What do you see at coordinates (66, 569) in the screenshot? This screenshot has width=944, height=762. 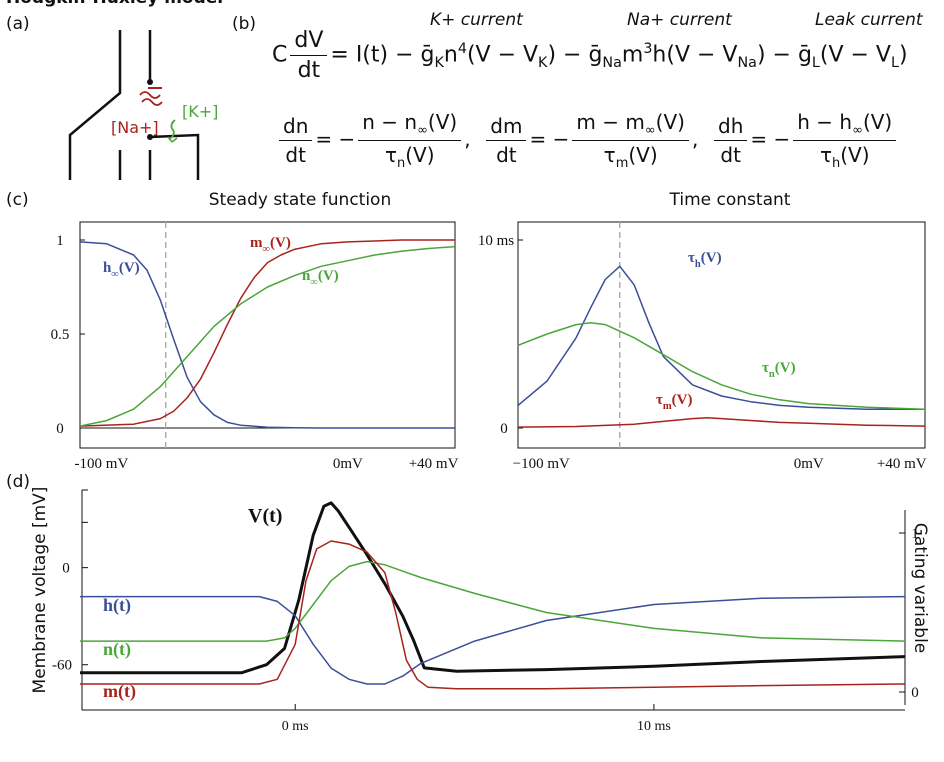 I see `chart3-ytick: 0` at bounding box center [66, 569].